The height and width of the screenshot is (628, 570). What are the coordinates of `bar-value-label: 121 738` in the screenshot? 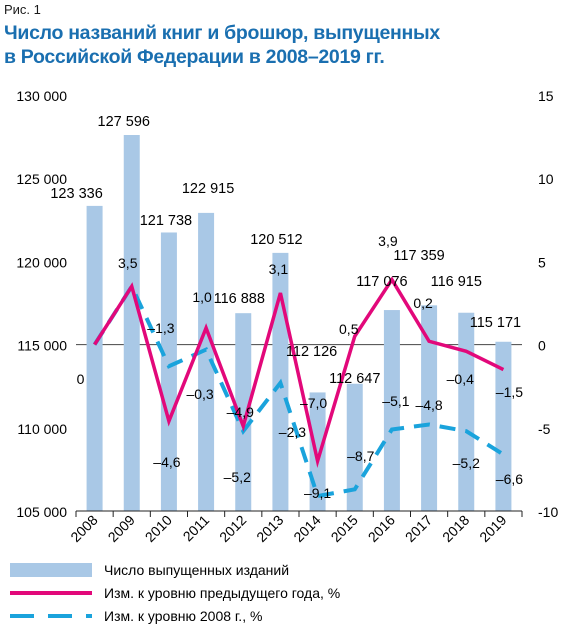 It's located at (166, 221).